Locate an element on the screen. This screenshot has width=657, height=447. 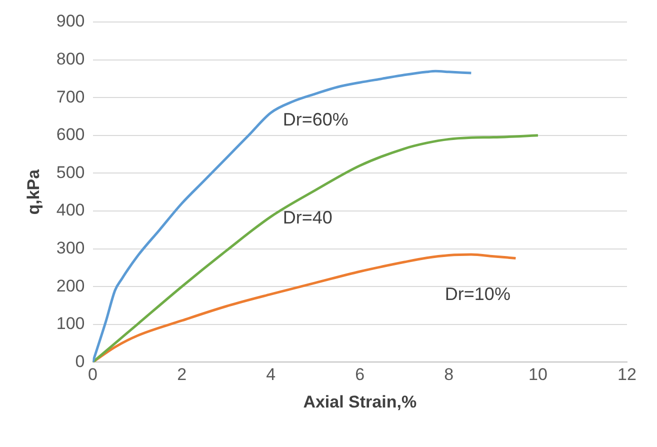
y-tick-label: 900 is located at coordinates (70, 21).